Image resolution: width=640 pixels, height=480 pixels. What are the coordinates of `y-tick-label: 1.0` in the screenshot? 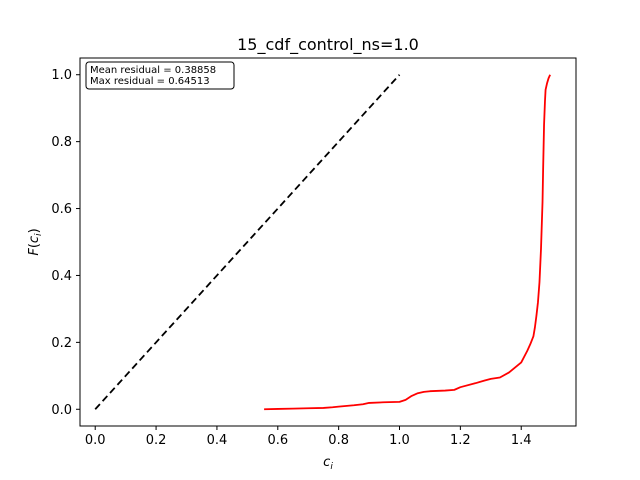 It's located at (61, 75).